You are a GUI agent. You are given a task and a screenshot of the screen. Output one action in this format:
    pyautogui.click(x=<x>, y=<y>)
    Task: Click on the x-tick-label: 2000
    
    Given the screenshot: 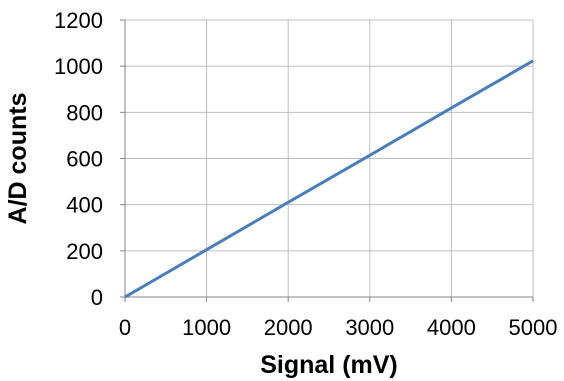 What is the action you would take?
    pyautogui.click(x=288, y=327)
    